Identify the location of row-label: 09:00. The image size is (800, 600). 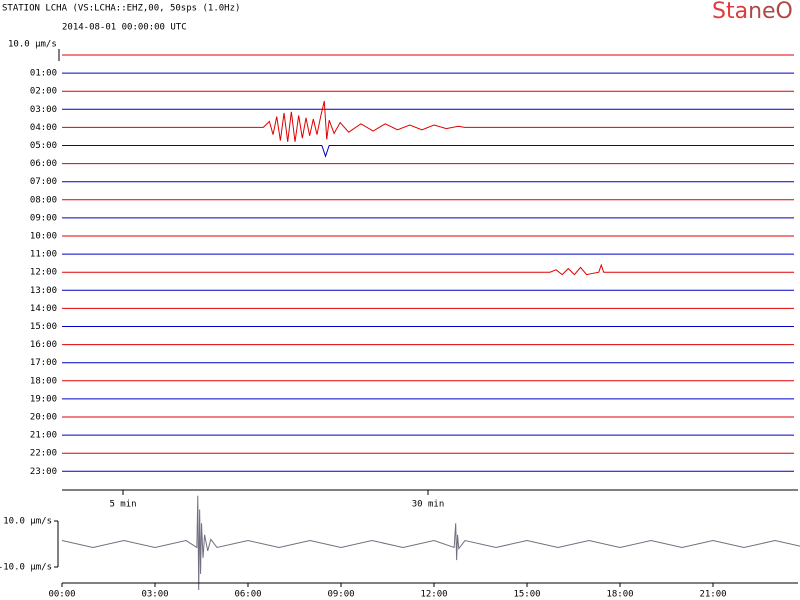
(43, 218).